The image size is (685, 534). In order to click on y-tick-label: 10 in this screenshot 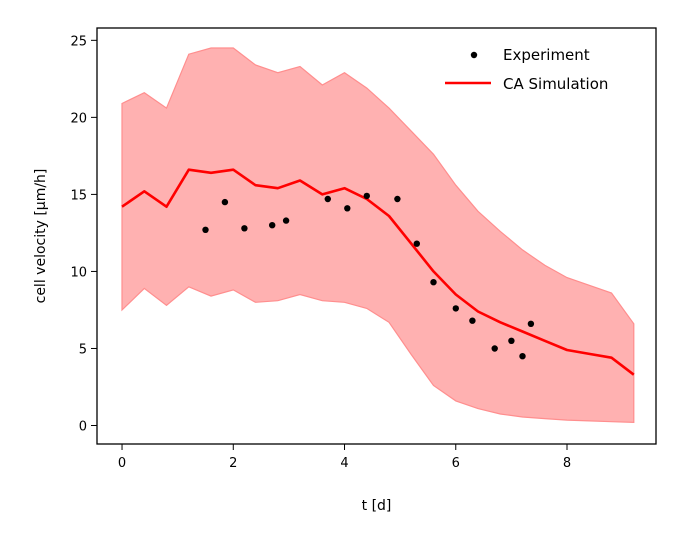, I will do `click(78, 272)`.